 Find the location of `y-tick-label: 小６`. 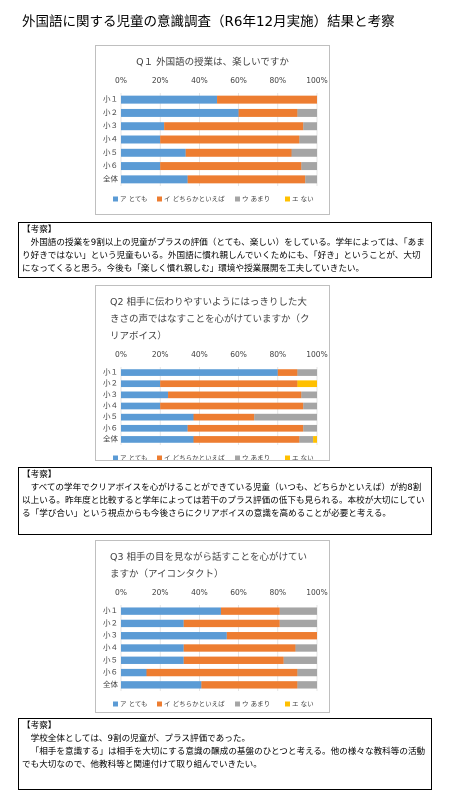

y-tick-label: 小６ is located at coordinates (110, 427).